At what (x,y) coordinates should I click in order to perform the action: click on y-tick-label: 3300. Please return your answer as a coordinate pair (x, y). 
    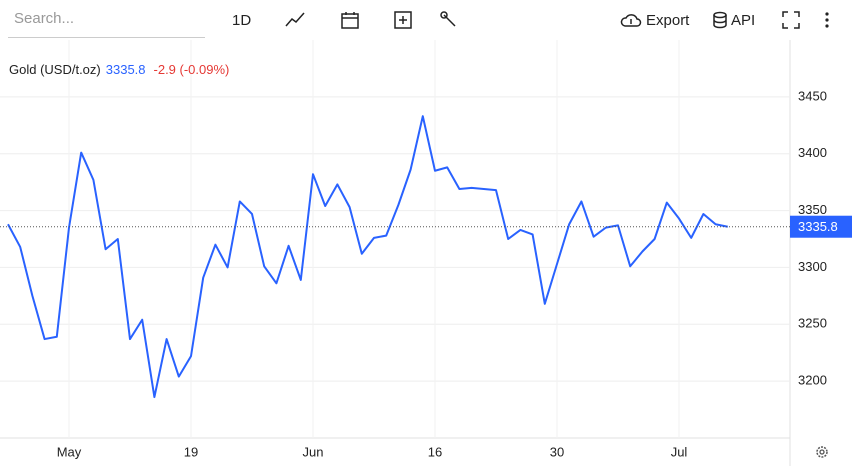
    Looking at the image, I should click on (812, 266).